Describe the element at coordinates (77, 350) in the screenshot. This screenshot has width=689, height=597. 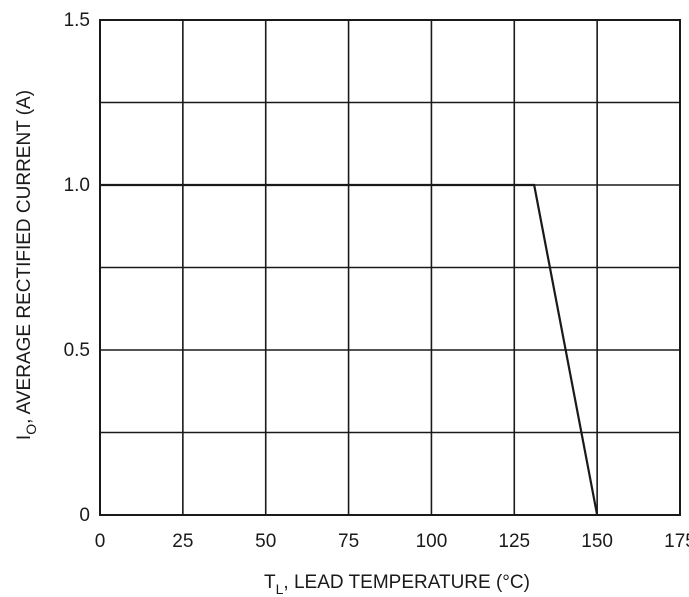
I see `y-tick-label: 0.5` at that location.